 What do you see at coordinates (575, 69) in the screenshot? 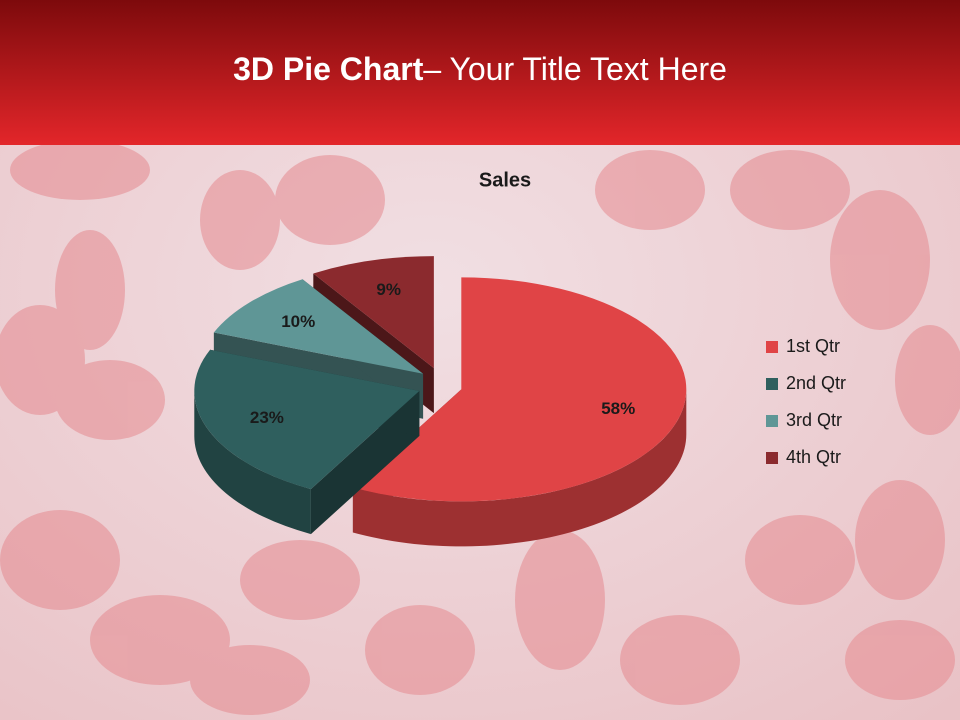
I see `slide-title-rest: – Your Title Text Here` at bounding box center [575, 69].